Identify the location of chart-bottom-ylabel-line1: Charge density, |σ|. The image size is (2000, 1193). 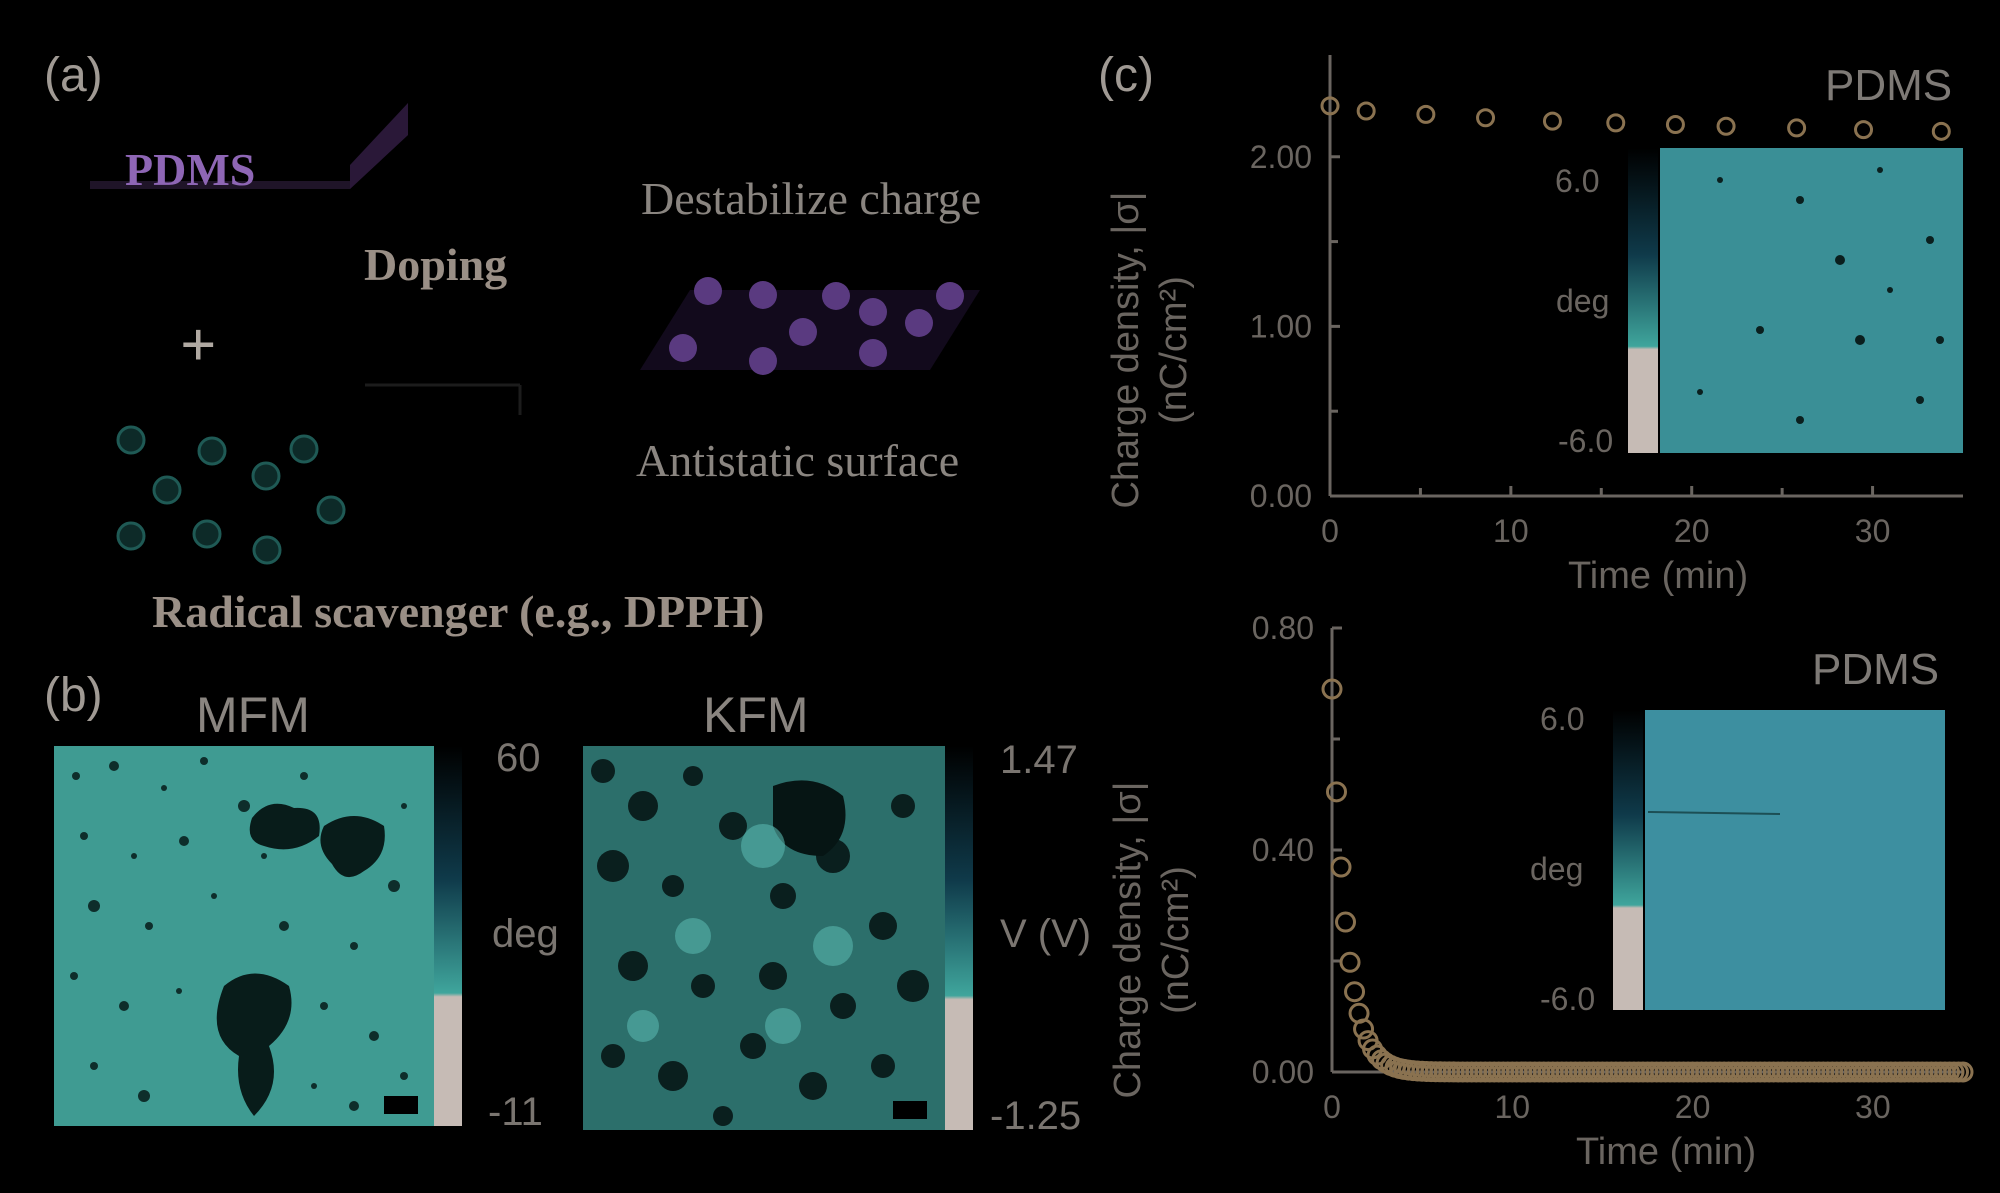
(1128, 939).